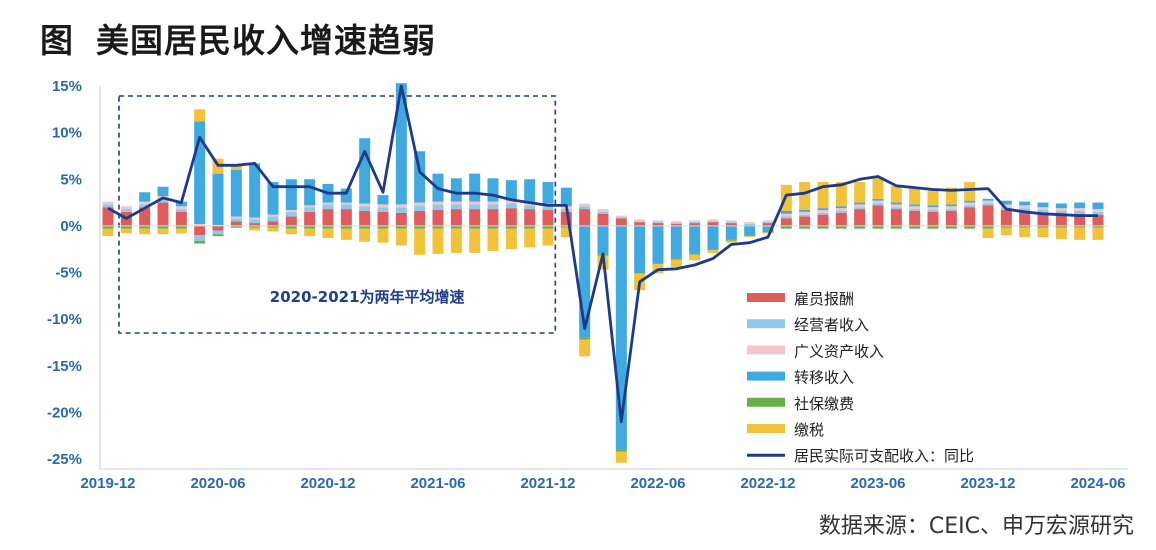 Image resolution: width=1156 pixels, height=550 pixels. I want to click on source-note: 数据来源：CEIC、申万宏源研究, so click(976, 526).